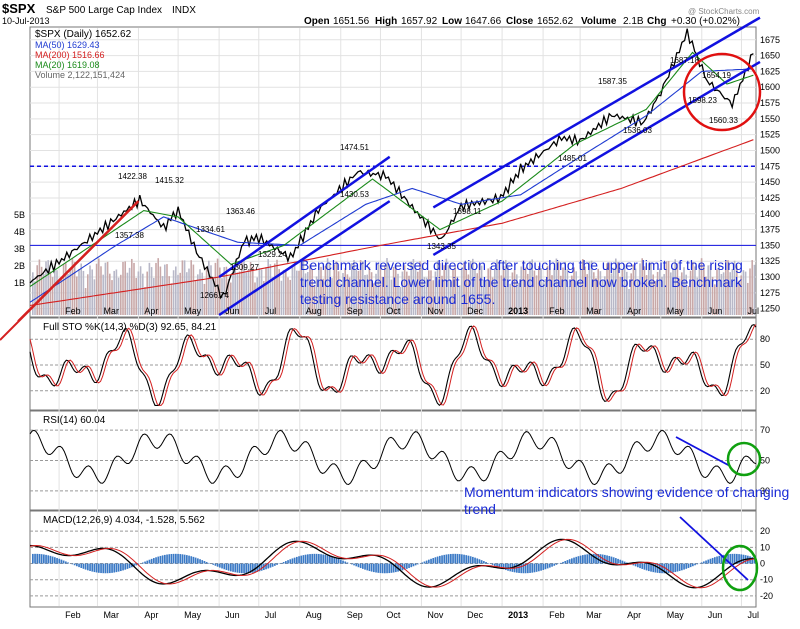 This screenshot has width=800, height=629. Describe the element at coordinates (184, 10) in the screenshot. I see `exchange-label: INDX` at that location.